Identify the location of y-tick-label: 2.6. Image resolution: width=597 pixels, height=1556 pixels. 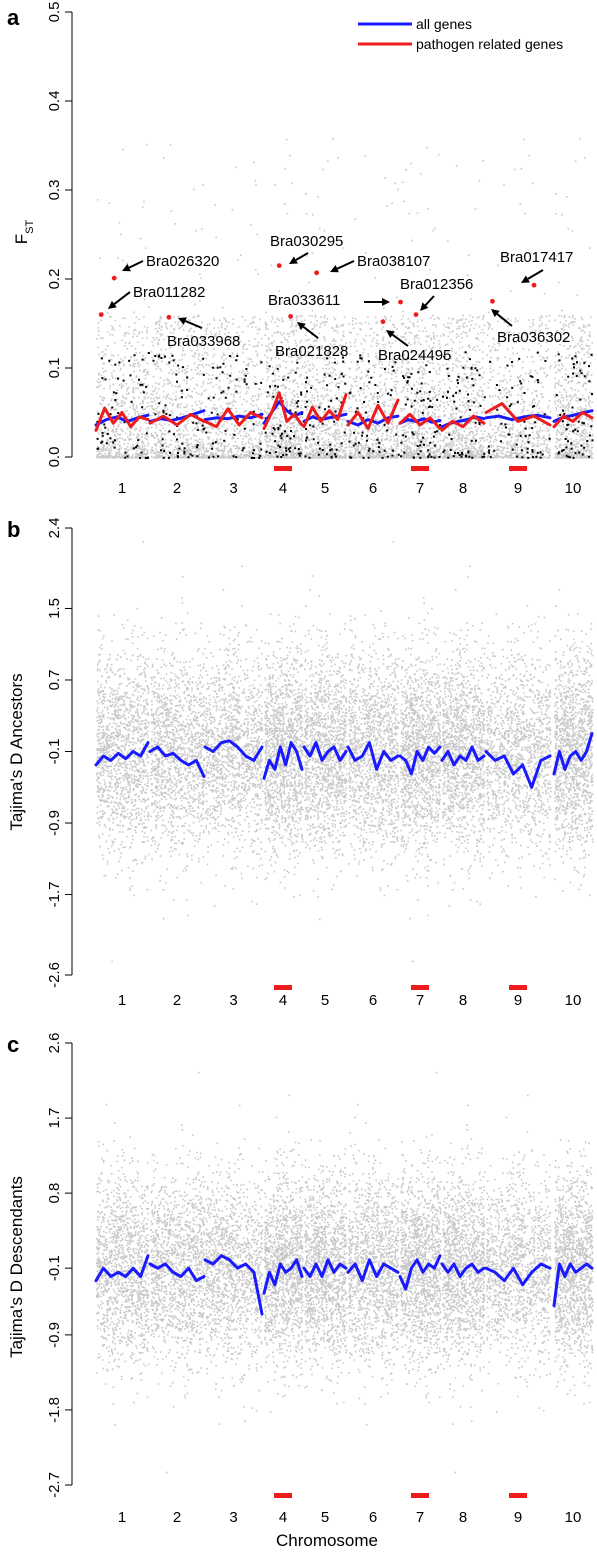
(54, 1043).